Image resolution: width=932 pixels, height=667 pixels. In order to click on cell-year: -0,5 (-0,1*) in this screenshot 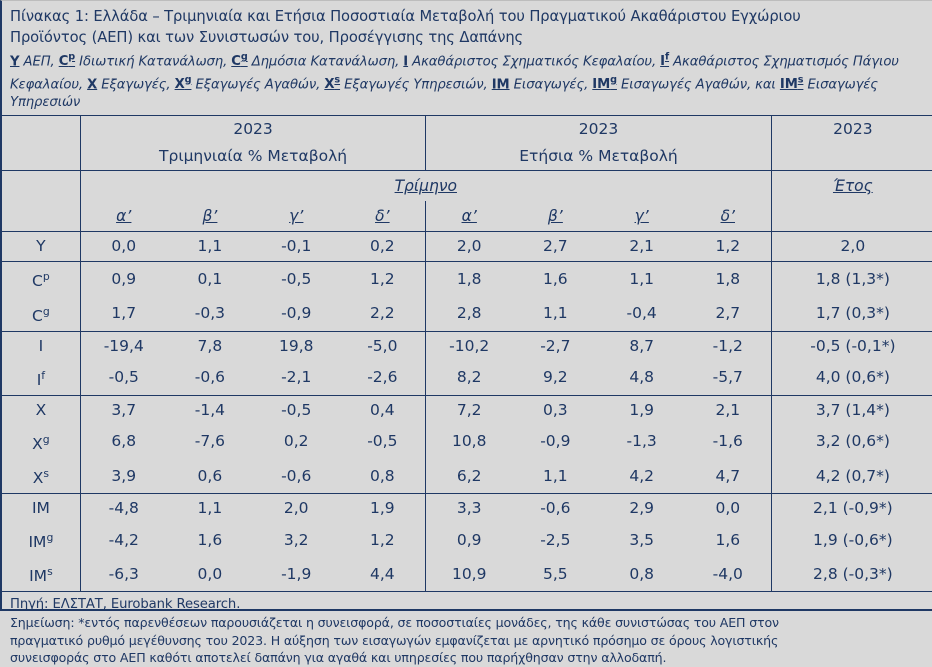, I will do `click(851, 345)`.